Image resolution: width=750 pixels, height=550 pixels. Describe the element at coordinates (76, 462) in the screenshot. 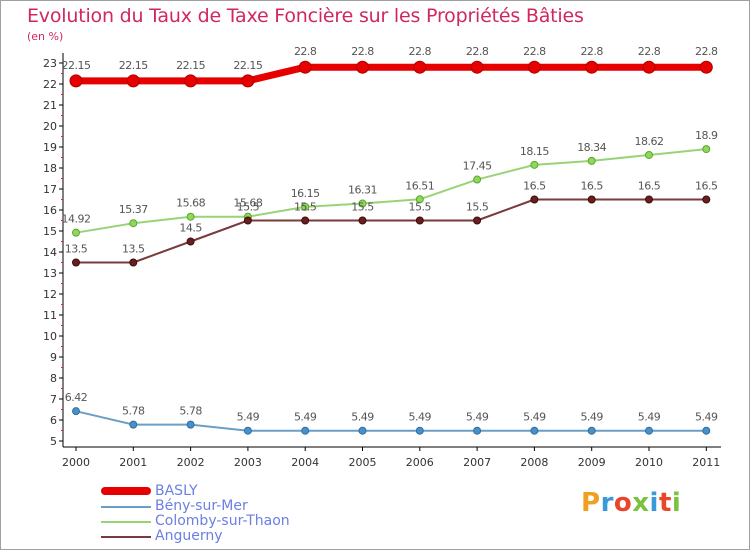

I see `x-tick-label: 2000` at that location.